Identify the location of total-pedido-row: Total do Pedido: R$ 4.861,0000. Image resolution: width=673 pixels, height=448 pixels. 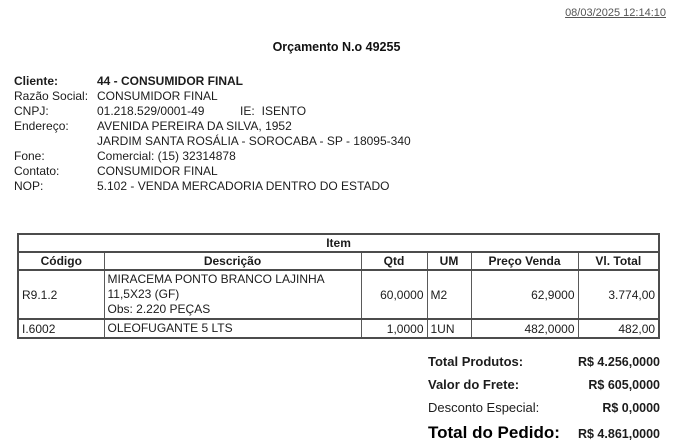
(544, 433).